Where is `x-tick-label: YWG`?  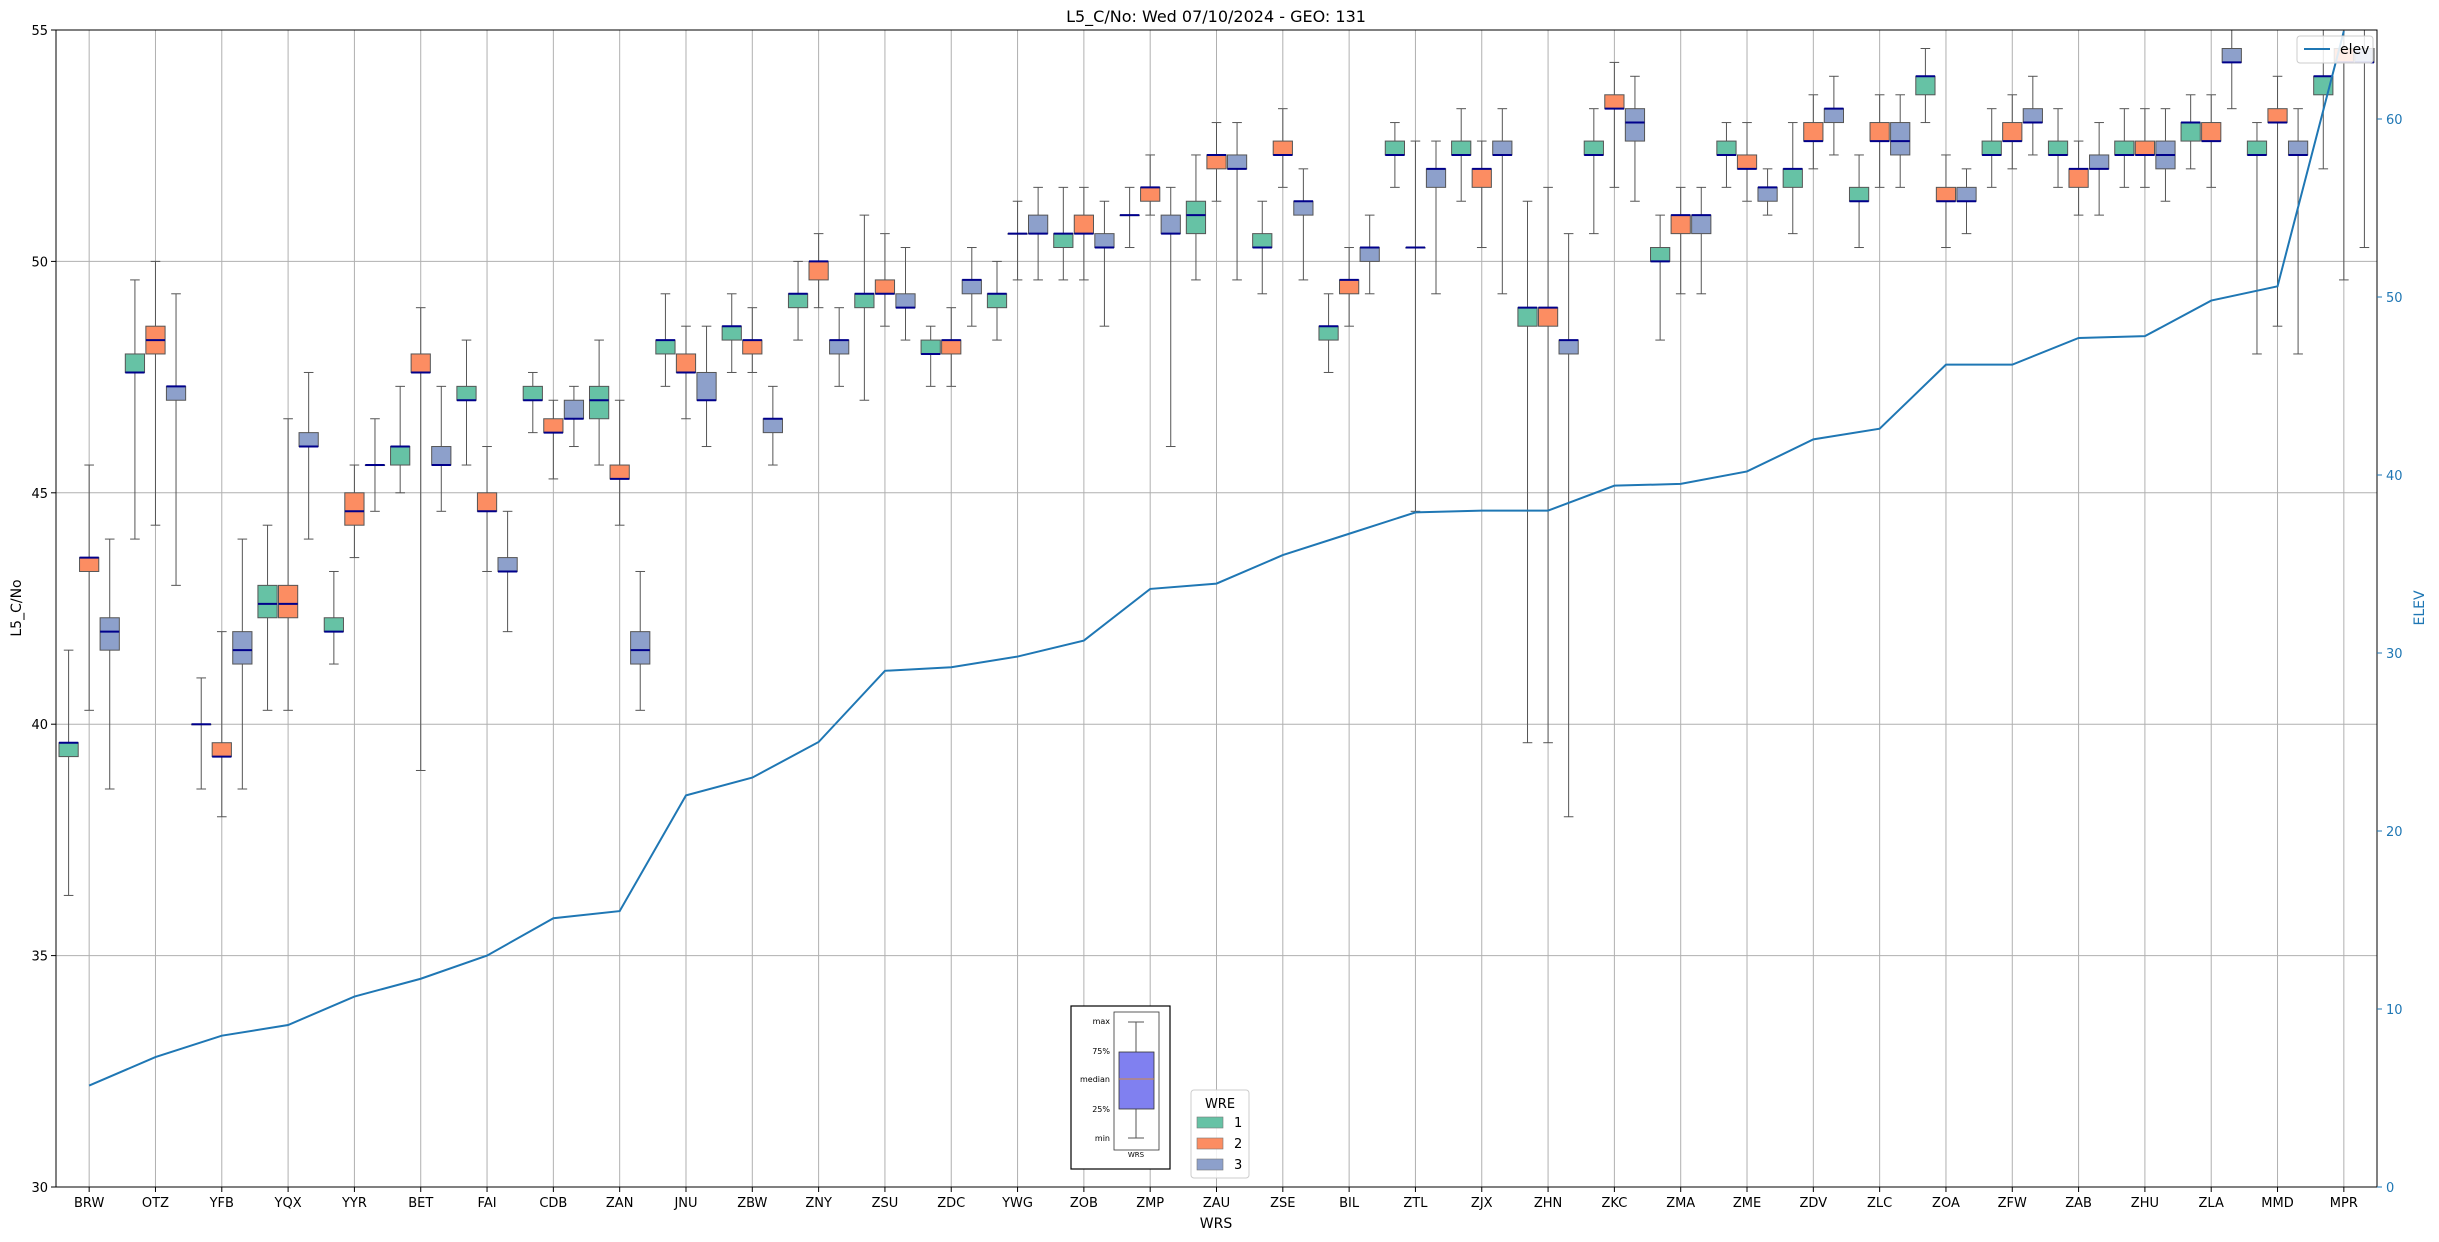
x-tick-label: YWG is located at coordinates (1017, 1203).